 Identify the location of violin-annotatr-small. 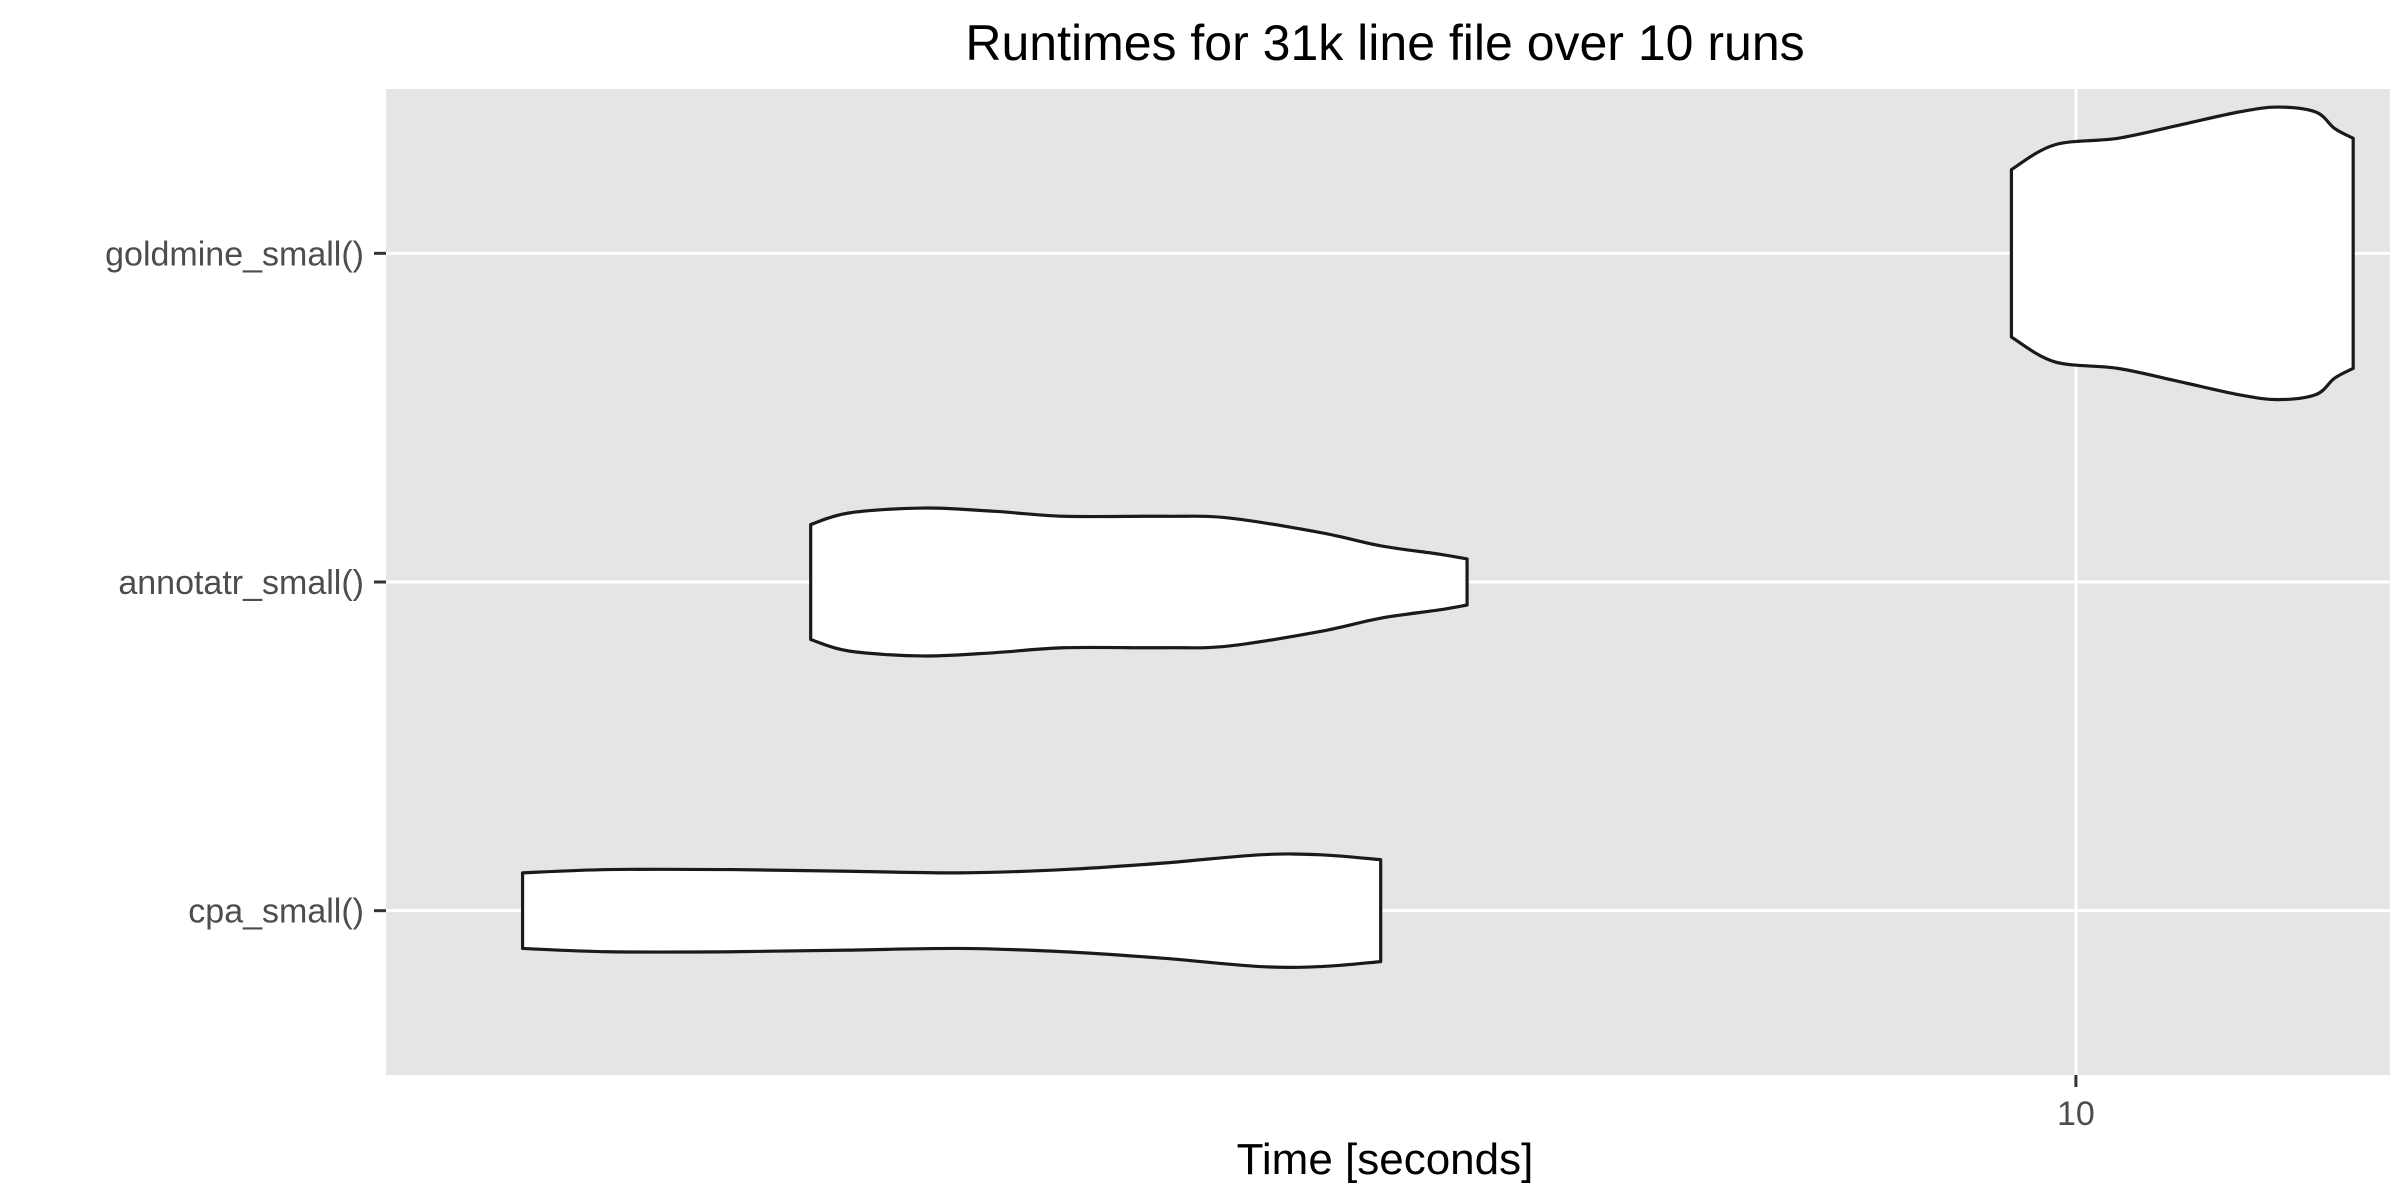
(1139, 582).